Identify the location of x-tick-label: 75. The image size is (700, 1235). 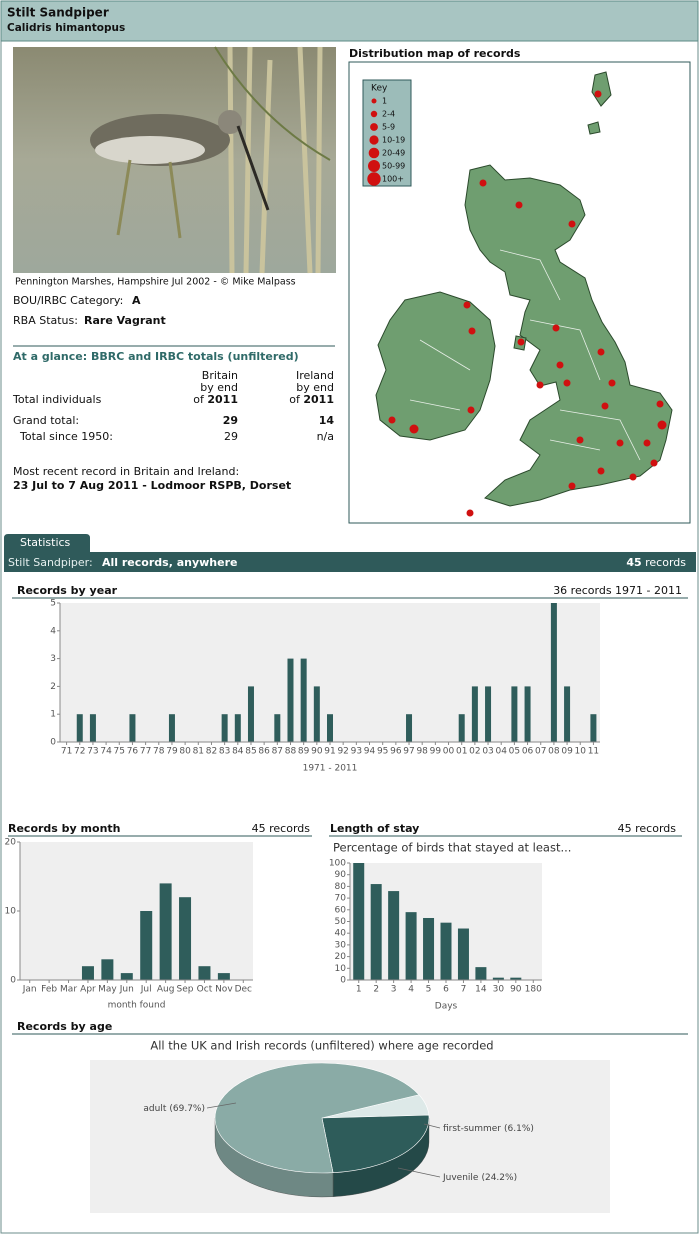
(119, 752).